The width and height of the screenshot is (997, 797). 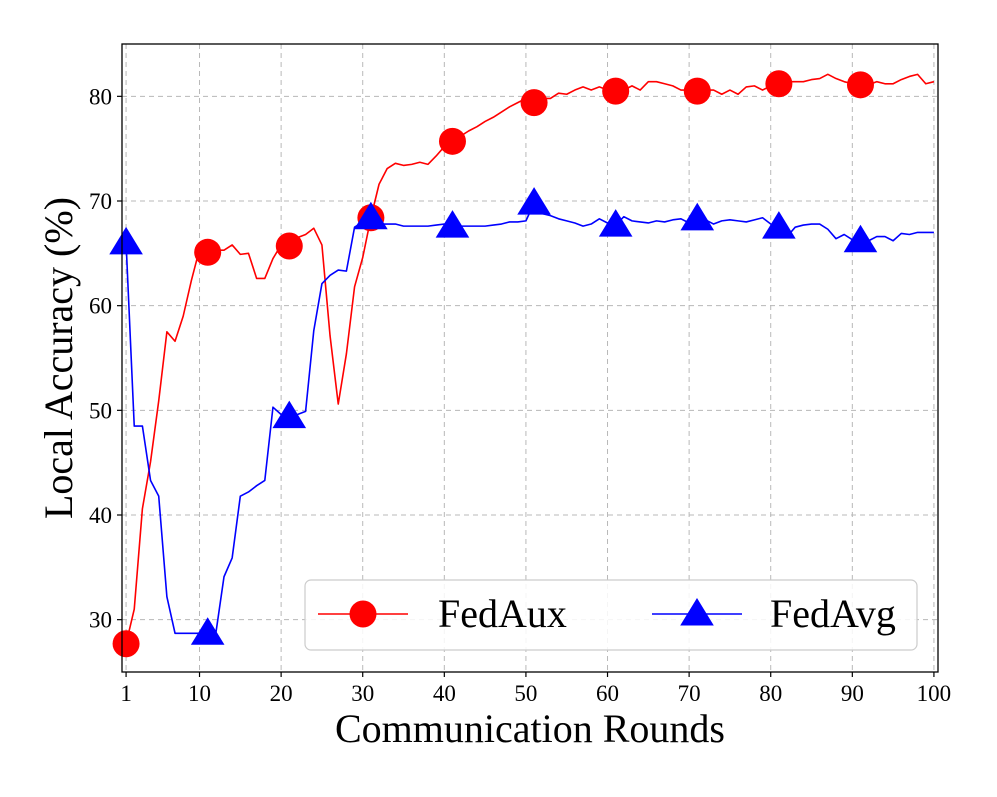 I want to click on x-tick-label: 50, so click(x=525, y=693).